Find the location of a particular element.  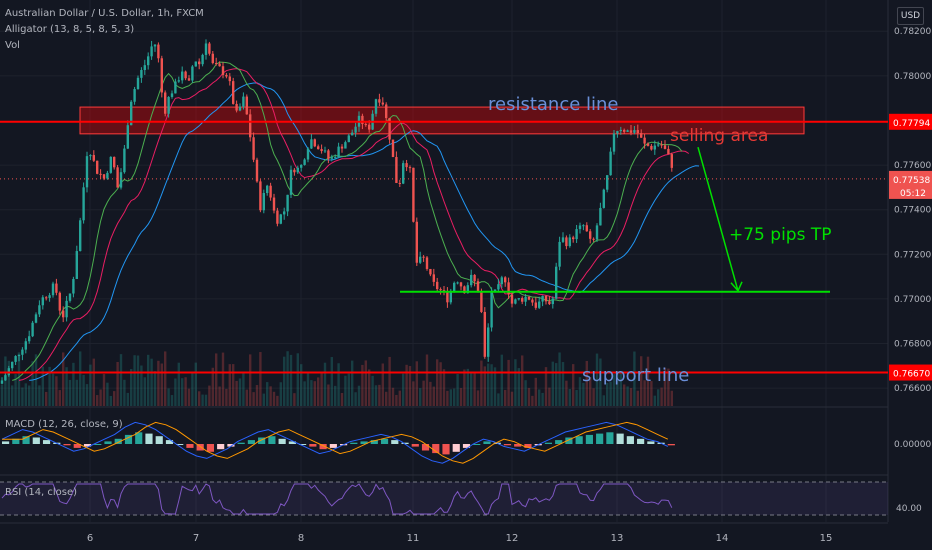

volume-legend: Vol is located at coordinates (12, 45).